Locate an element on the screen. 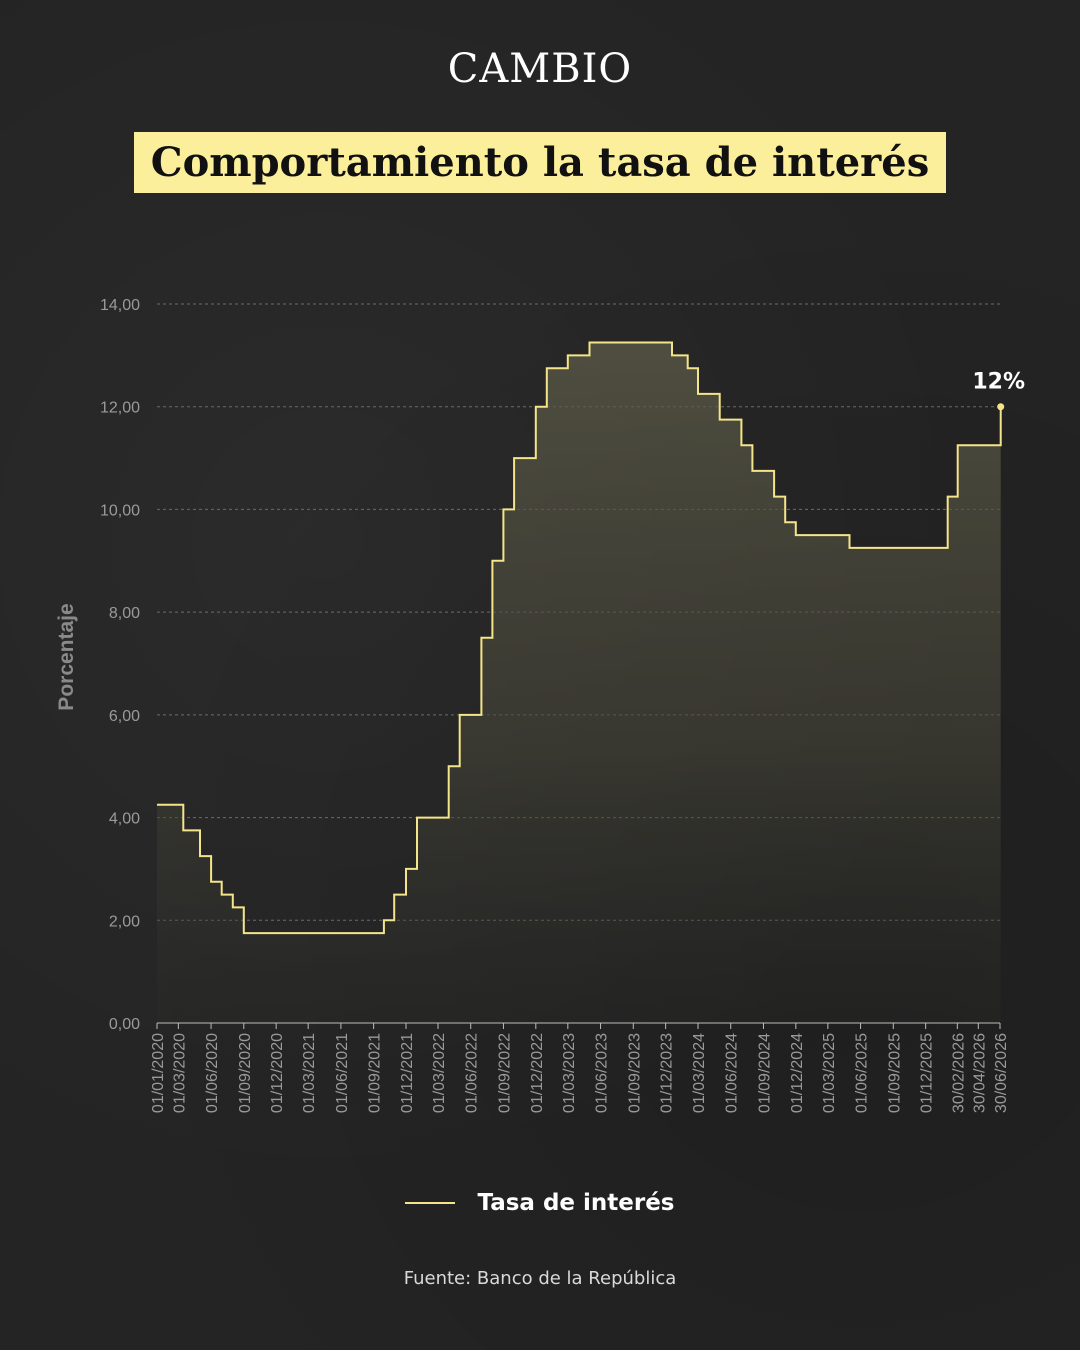 The height and width of the screenshot is (1350, 1080). x-tick-label: 01/06/2021 is located at coordinates (342, 1073).